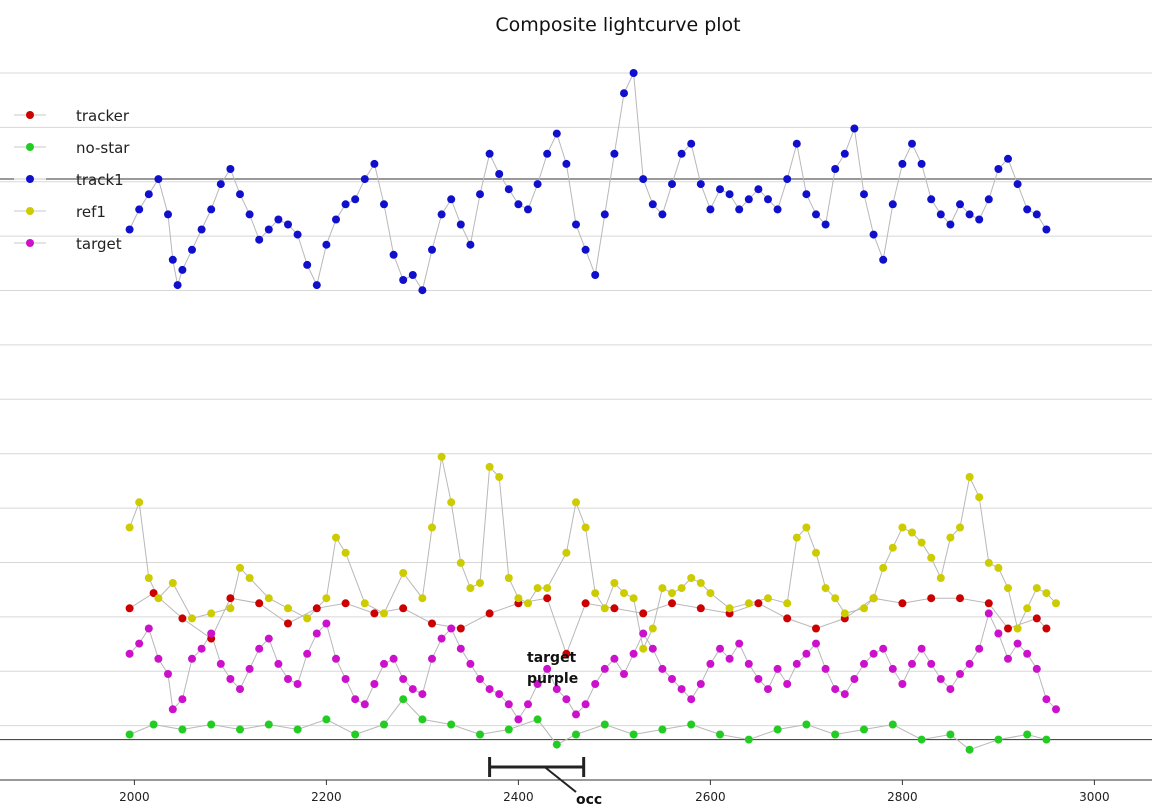 The height and width of the screenshot is (811, 1152). Describe the element at coordinates (552, 679) in the screenshot. I see `target-note-line2: purple` at that location.